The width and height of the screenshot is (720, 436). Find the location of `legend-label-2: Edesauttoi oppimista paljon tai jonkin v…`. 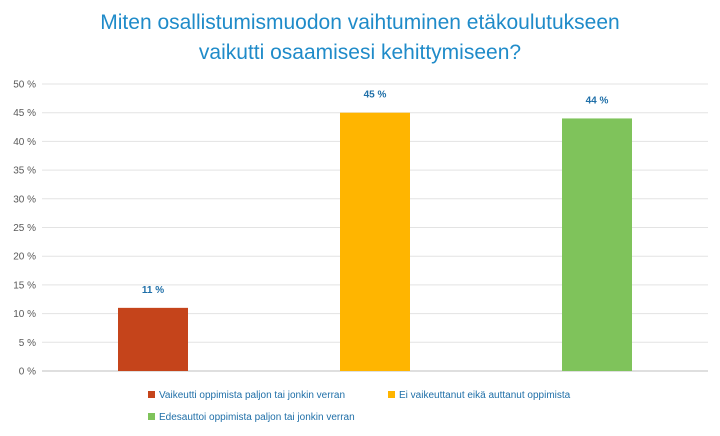

legend-label-2: Edesauttoi oppimista paljon tai jonkin v… is located at coordinates (257, 417).